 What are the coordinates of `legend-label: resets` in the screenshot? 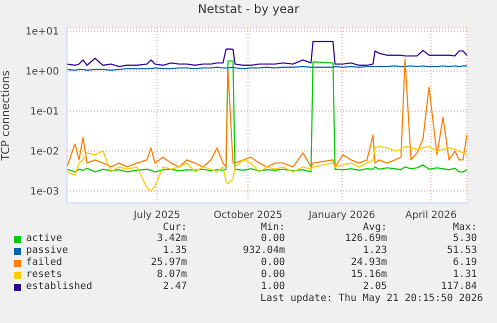 It's located at (44, 274).